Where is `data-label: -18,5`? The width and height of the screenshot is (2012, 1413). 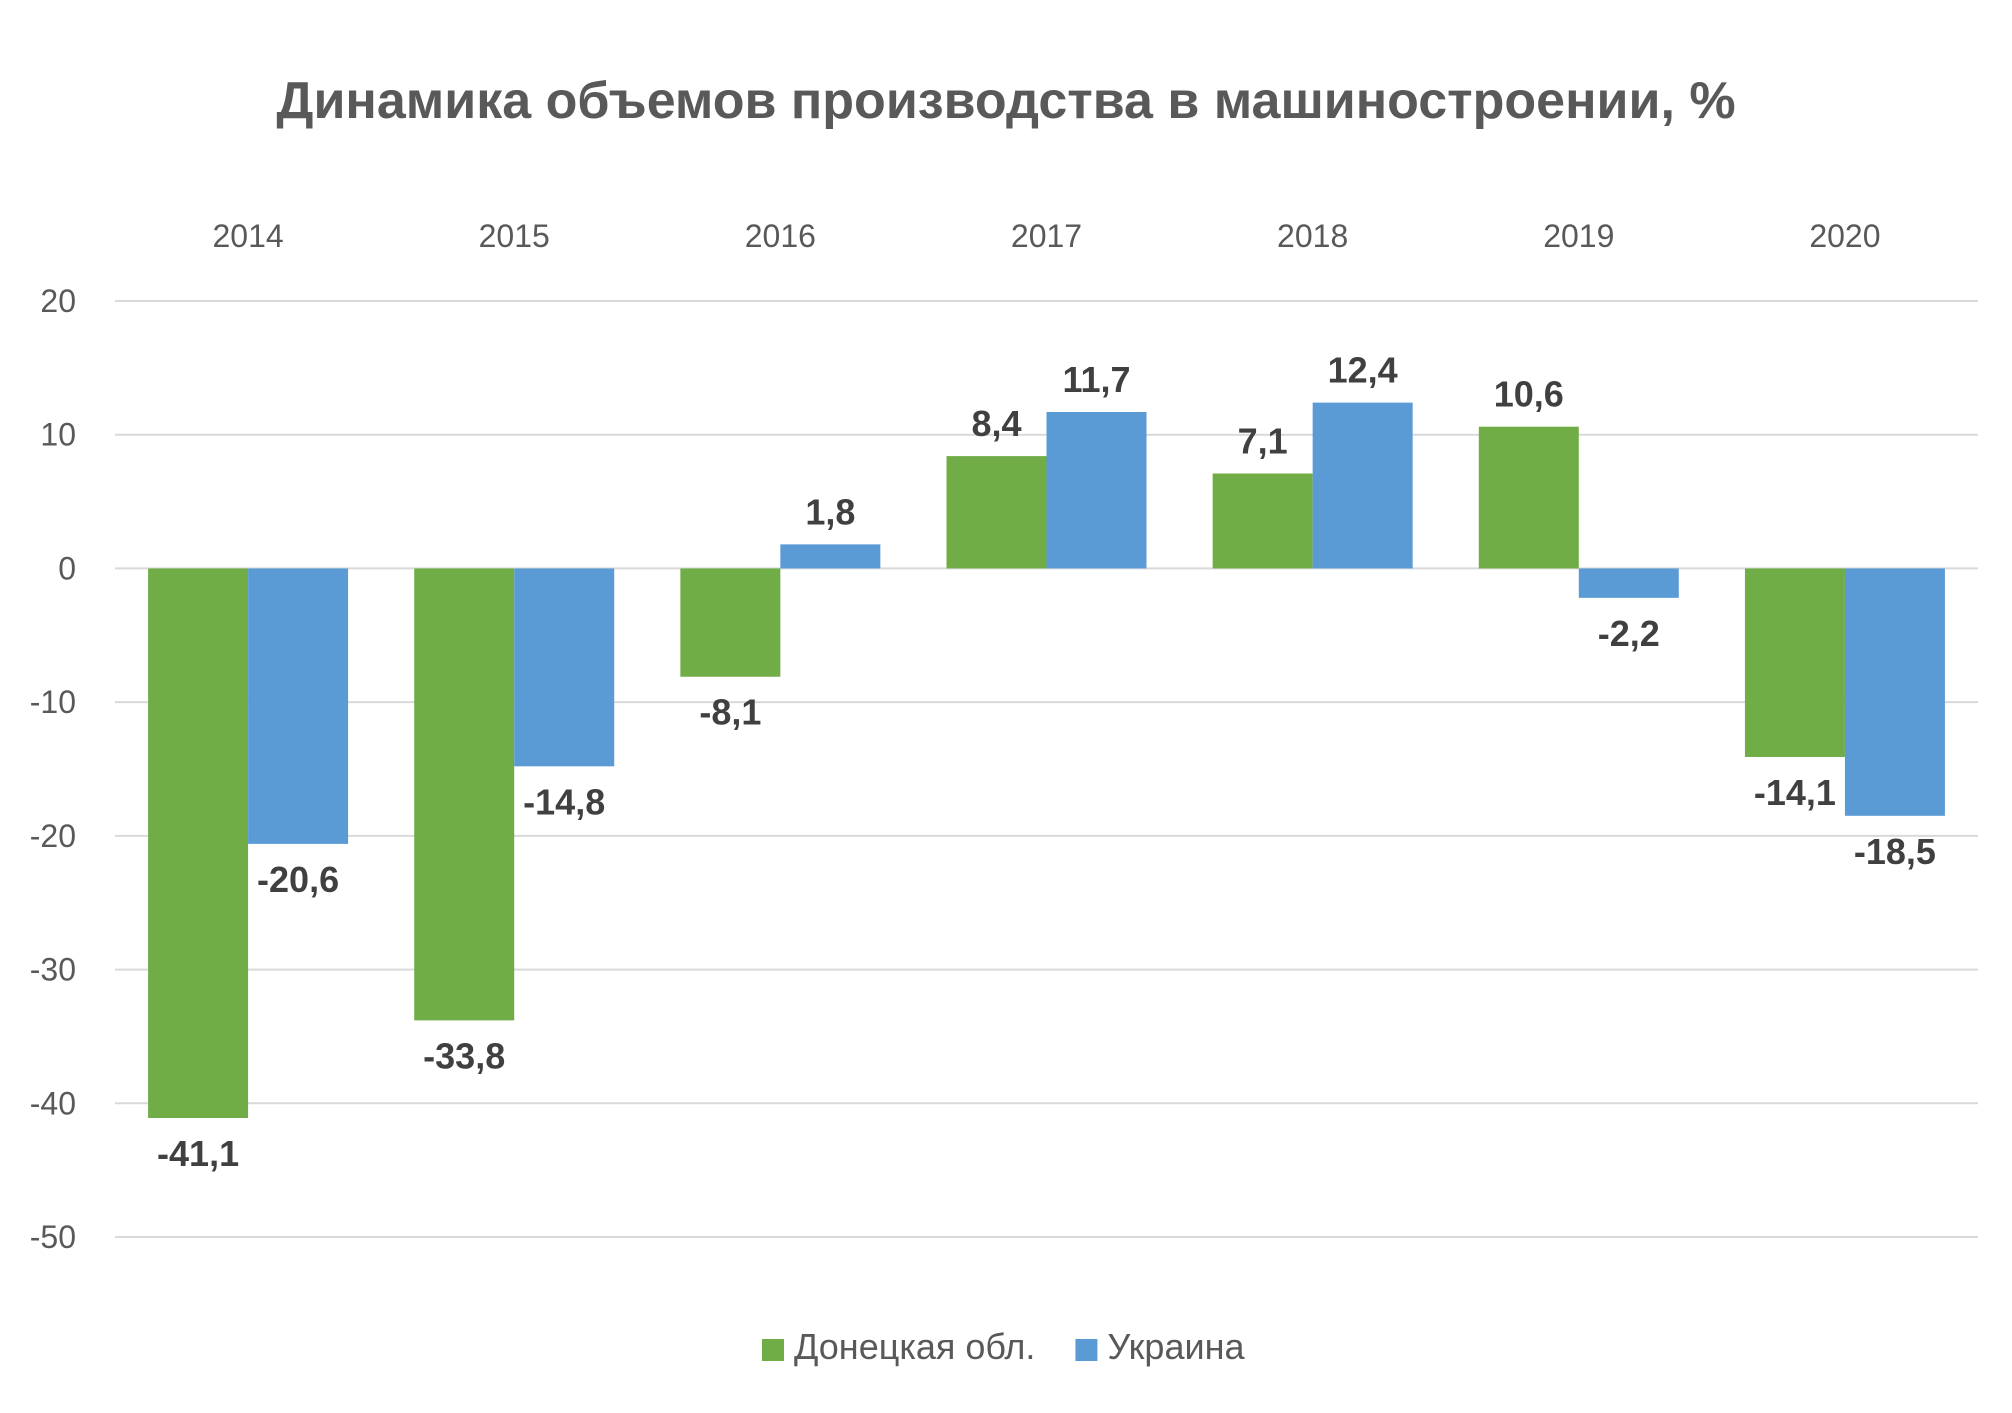
data-label: -18,5 is located at coordinates (1895, 851).